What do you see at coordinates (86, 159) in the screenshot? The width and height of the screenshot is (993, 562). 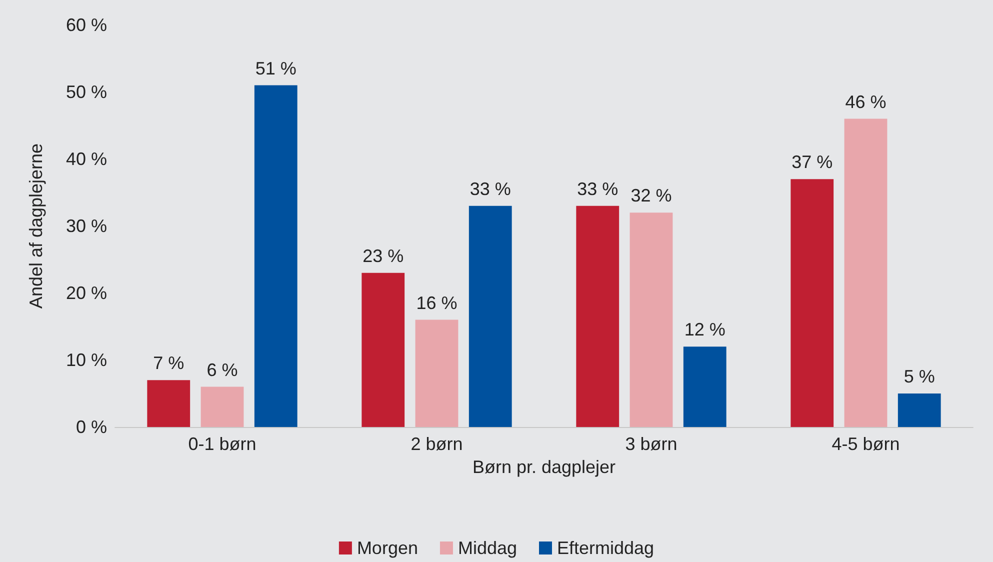 I see `y-tick-label: 40 %` at bounding box center [86, 159].